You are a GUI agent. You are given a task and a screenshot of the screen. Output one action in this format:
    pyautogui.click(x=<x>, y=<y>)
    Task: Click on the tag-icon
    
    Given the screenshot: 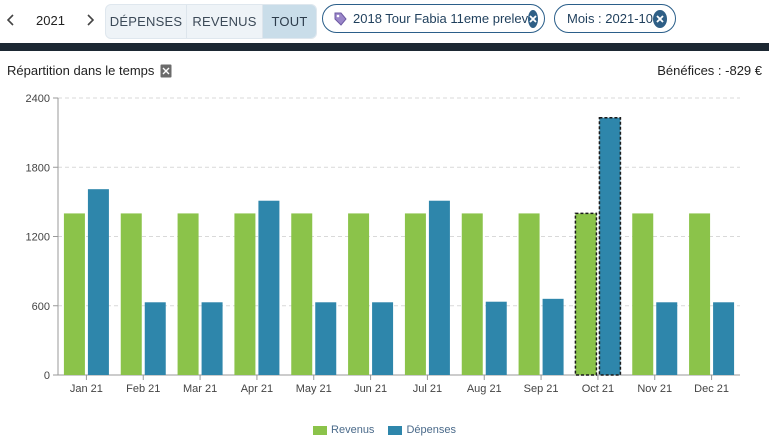 What is the action you would take?
    pyautogui.click(x=340, y=19)
    